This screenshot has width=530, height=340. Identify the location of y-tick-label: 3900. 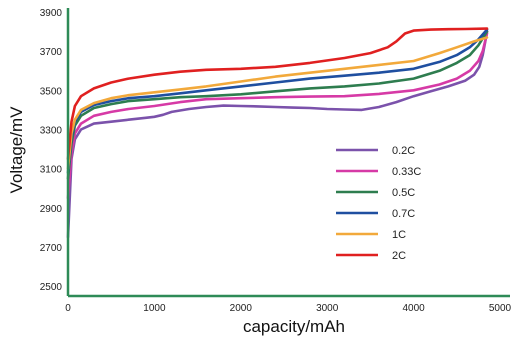
(51, 13).